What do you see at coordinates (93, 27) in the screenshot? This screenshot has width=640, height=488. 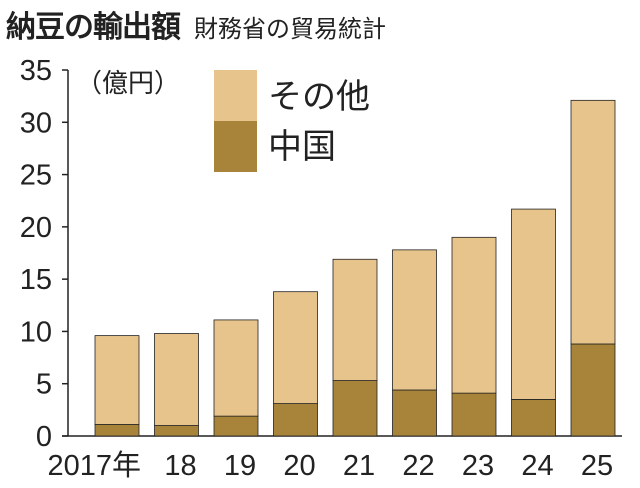 I see `chart-title: 納豆の輸出額` at bounding box center [93, 27].